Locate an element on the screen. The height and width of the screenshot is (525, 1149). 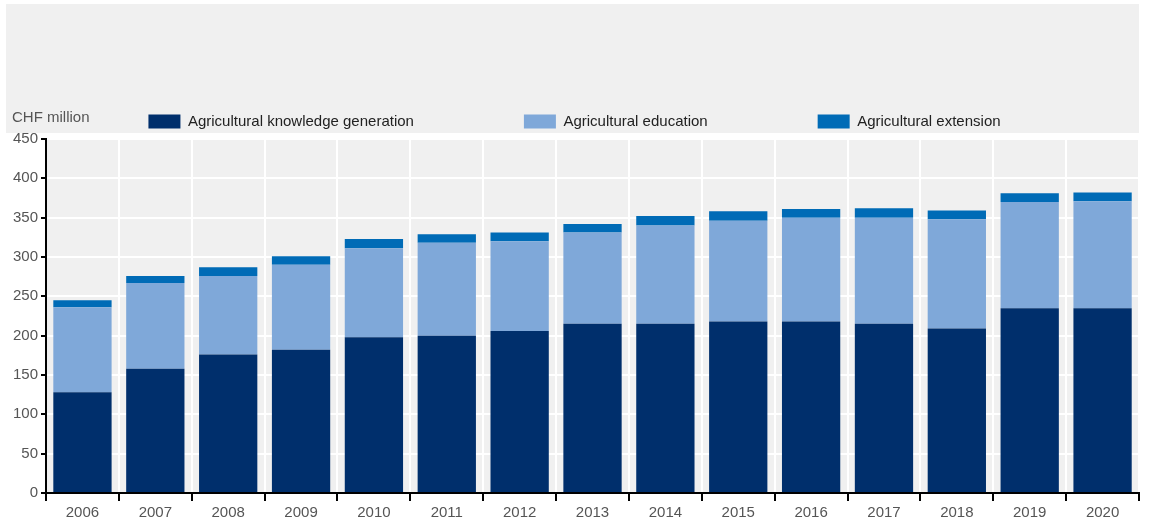
x-tick-label: 2006 is located at coordinates (82, 512).